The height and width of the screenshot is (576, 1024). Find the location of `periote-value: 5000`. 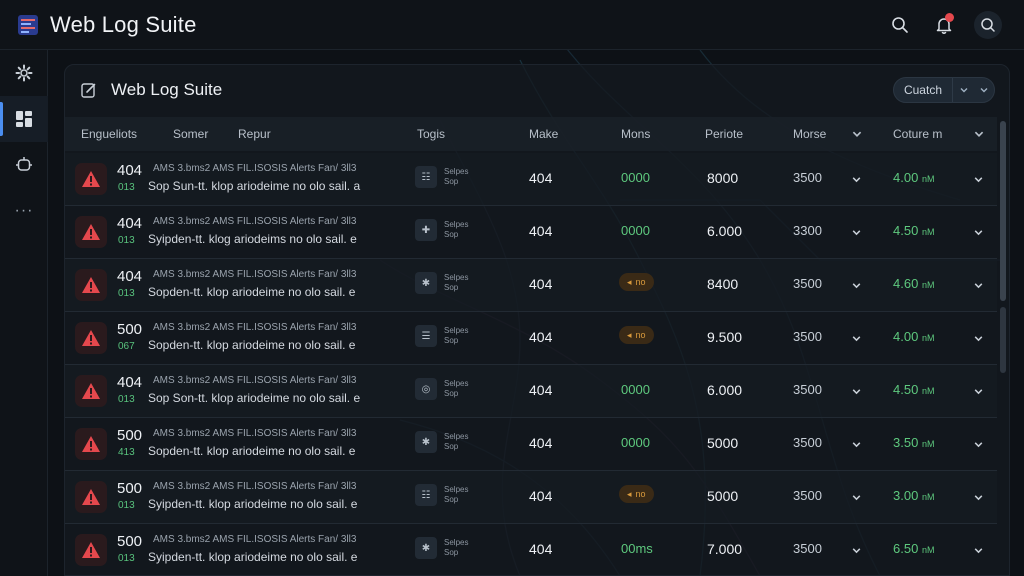

periote-value: 5000 is located at coordinates (723, 443).